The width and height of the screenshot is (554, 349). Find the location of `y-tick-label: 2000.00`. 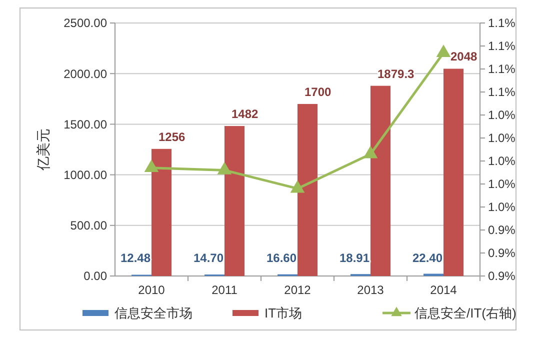

y-tick-label: 2000.00 is located at coordinates (86, 73).